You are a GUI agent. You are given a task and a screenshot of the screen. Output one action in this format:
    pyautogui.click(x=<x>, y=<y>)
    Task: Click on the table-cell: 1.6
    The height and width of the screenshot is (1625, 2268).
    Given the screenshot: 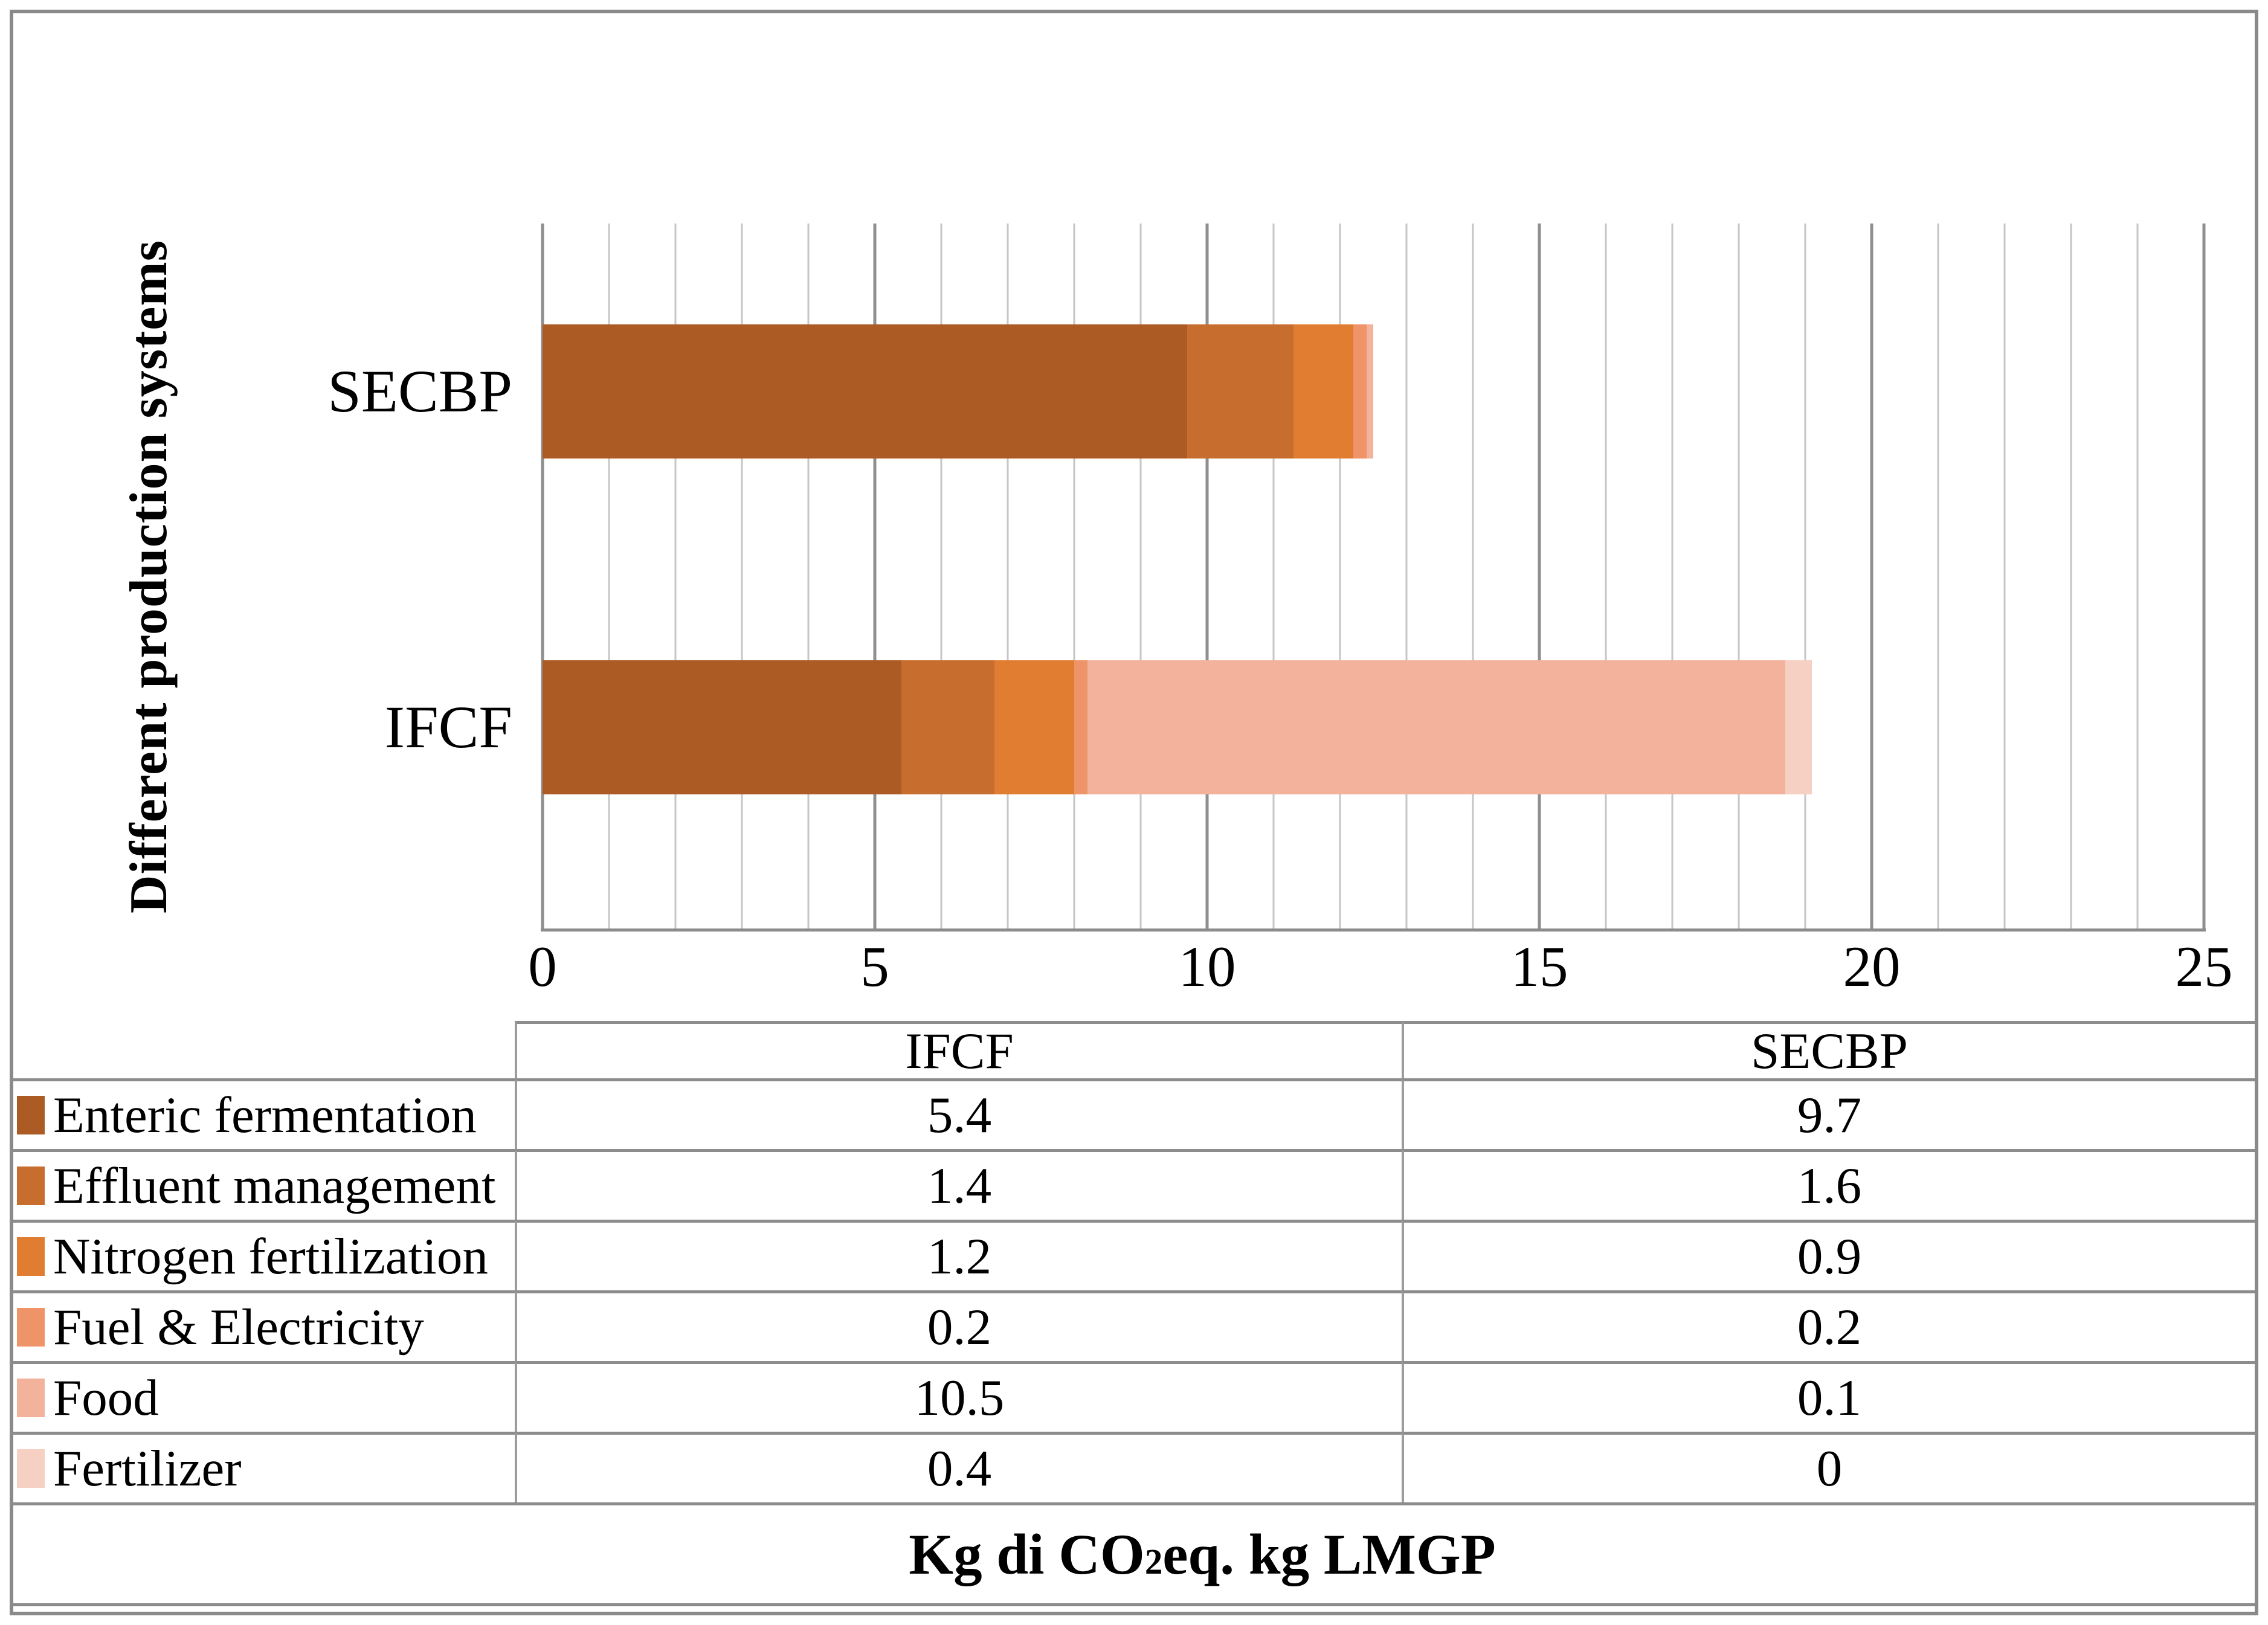 What is the action you would take?
    pyautogui.click(x=1828, y=1184)
    